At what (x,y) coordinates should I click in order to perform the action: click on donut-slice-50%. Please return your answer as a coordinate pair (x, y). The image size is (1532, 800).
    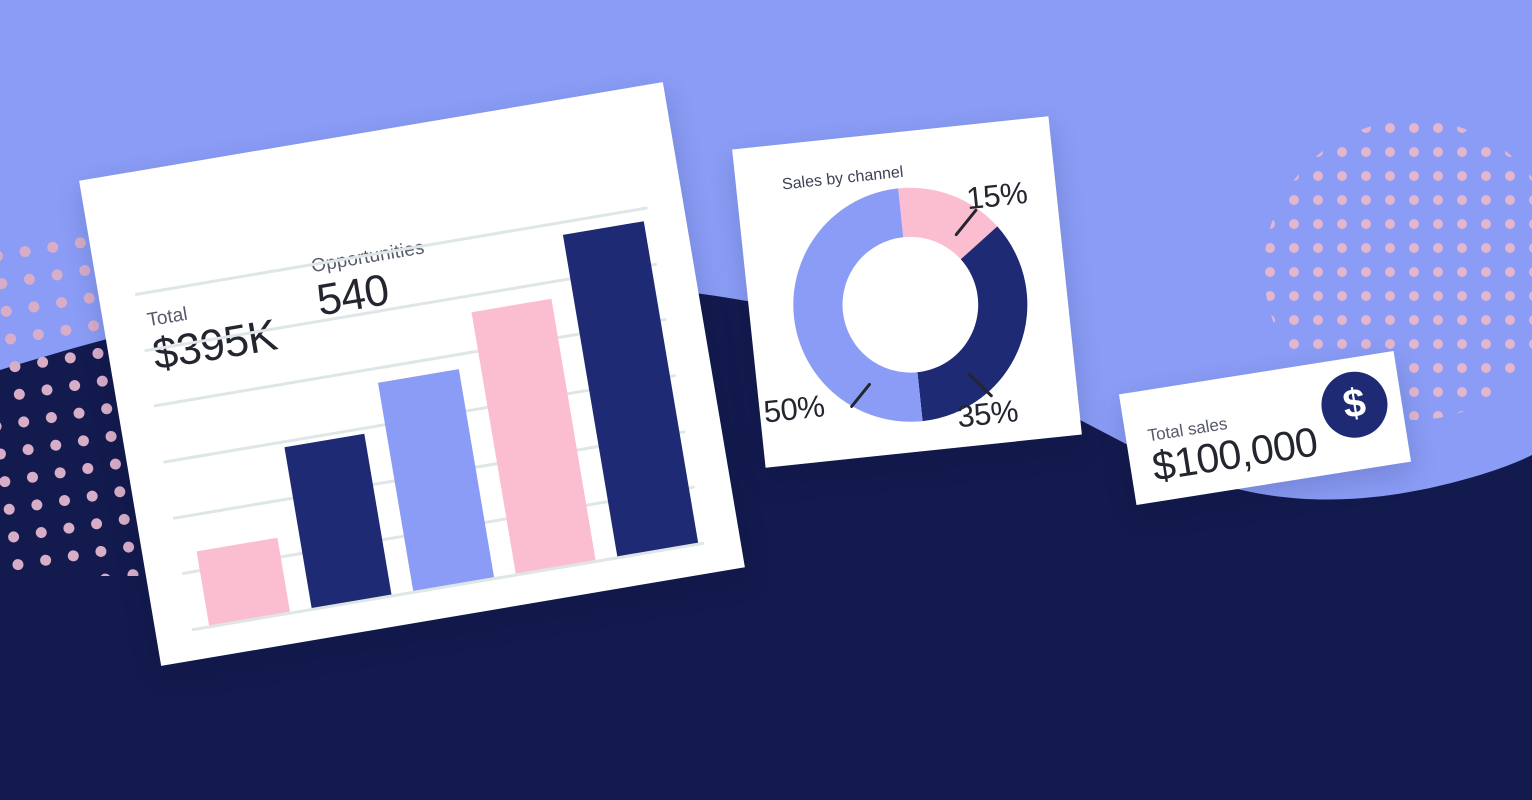
    Looking at the image, I should click on (858, 305).